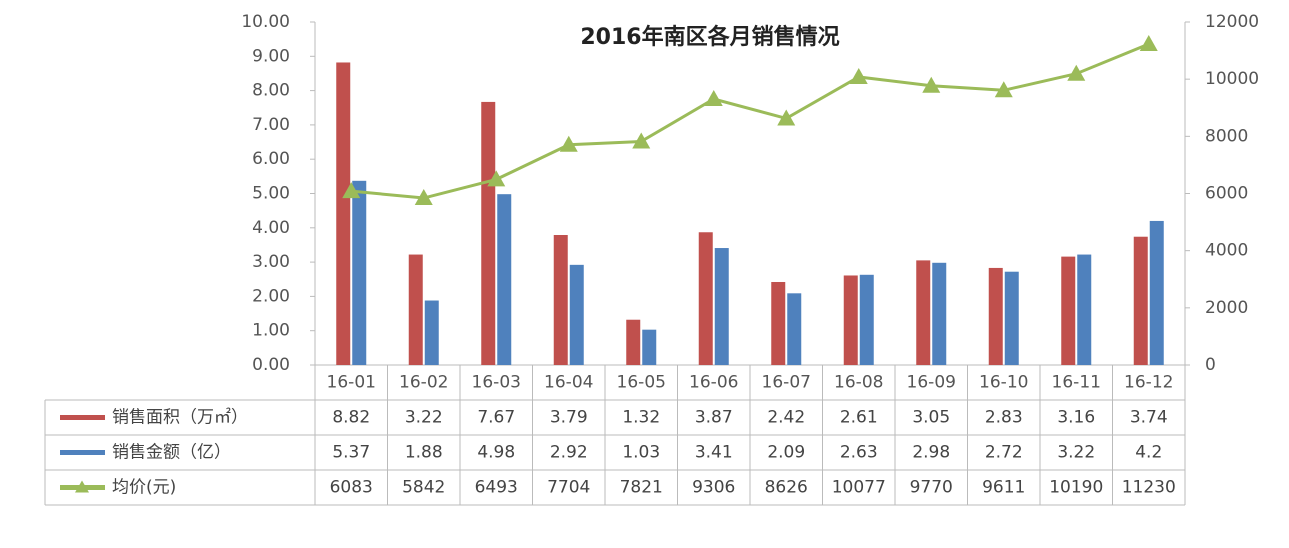 The image size is (1289, 548). Describe the element at coordinates (423, 488) in the screenshot. I see `table-value: 5842` at that location.